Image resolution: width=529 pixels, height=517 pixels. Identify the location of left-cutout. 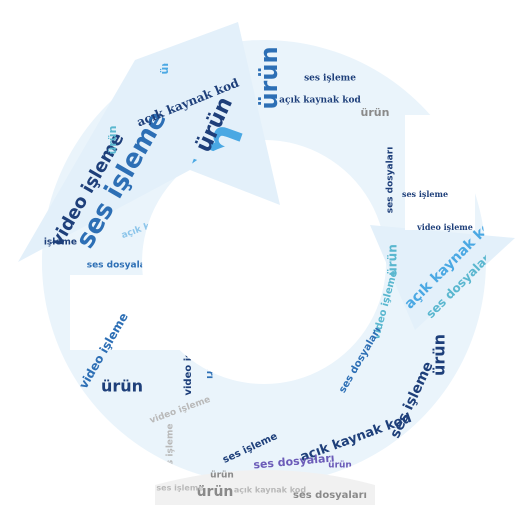
(127, 312).